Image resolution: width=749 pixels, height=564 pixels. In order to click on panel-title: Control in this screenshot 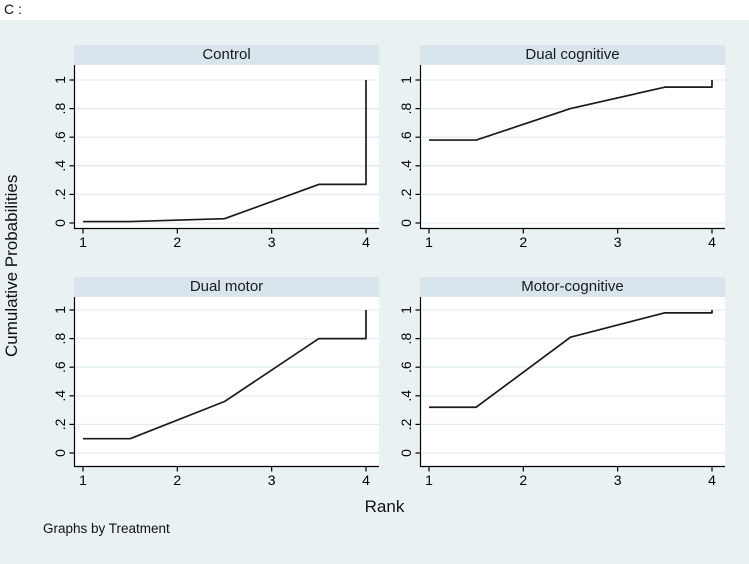, I will do `click(226, 55)`.